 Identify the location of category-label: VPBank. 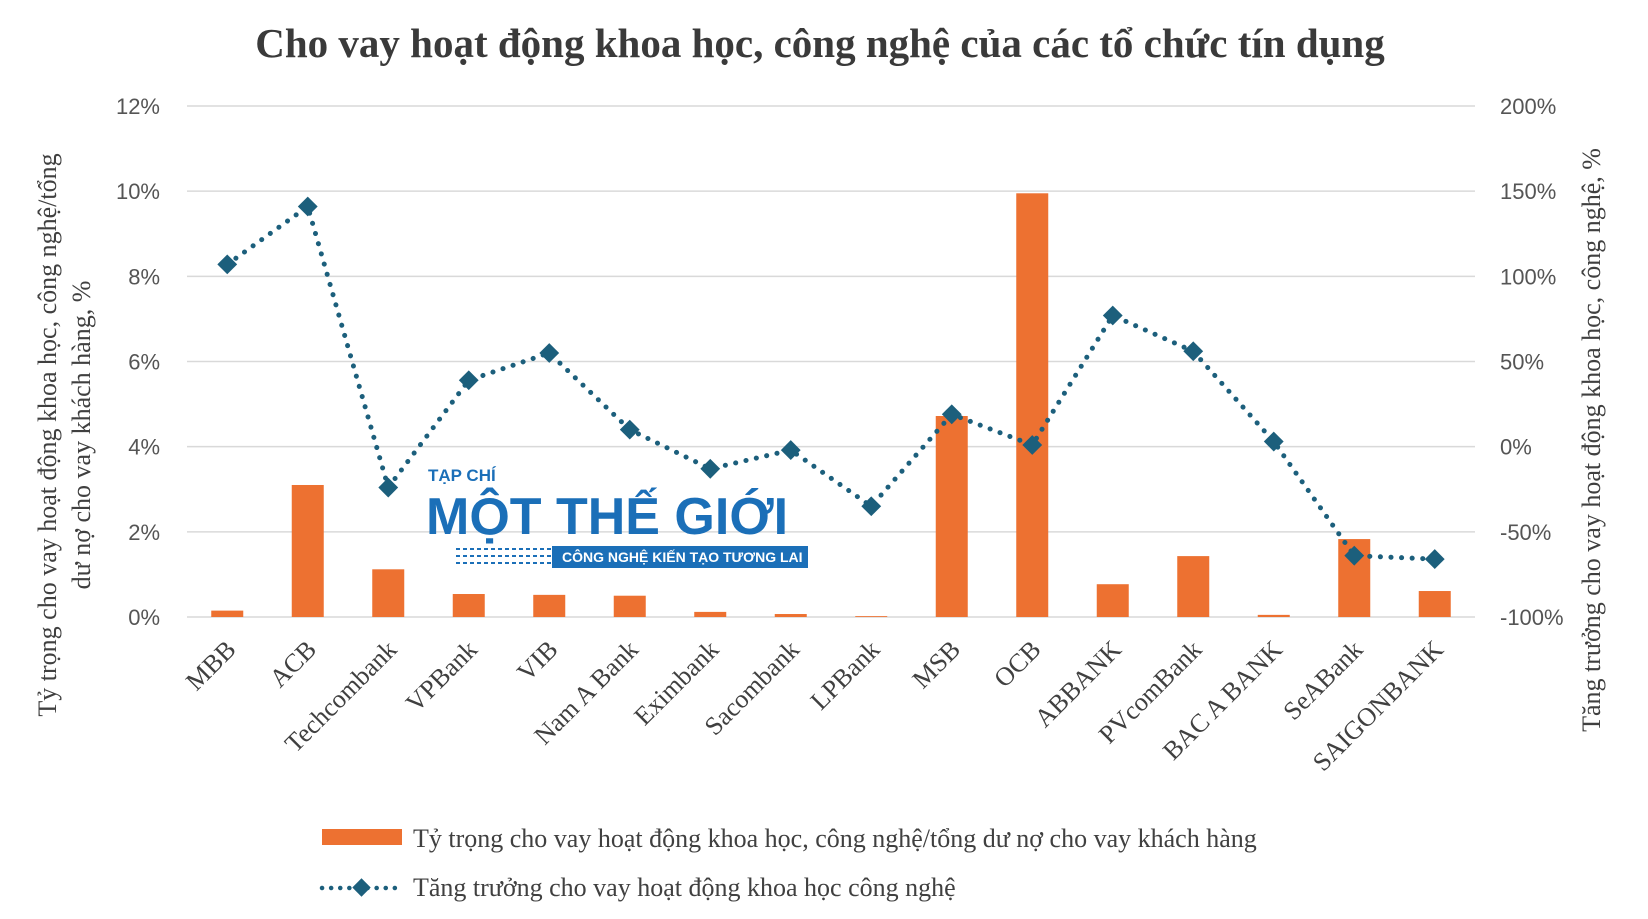
(441, 676).